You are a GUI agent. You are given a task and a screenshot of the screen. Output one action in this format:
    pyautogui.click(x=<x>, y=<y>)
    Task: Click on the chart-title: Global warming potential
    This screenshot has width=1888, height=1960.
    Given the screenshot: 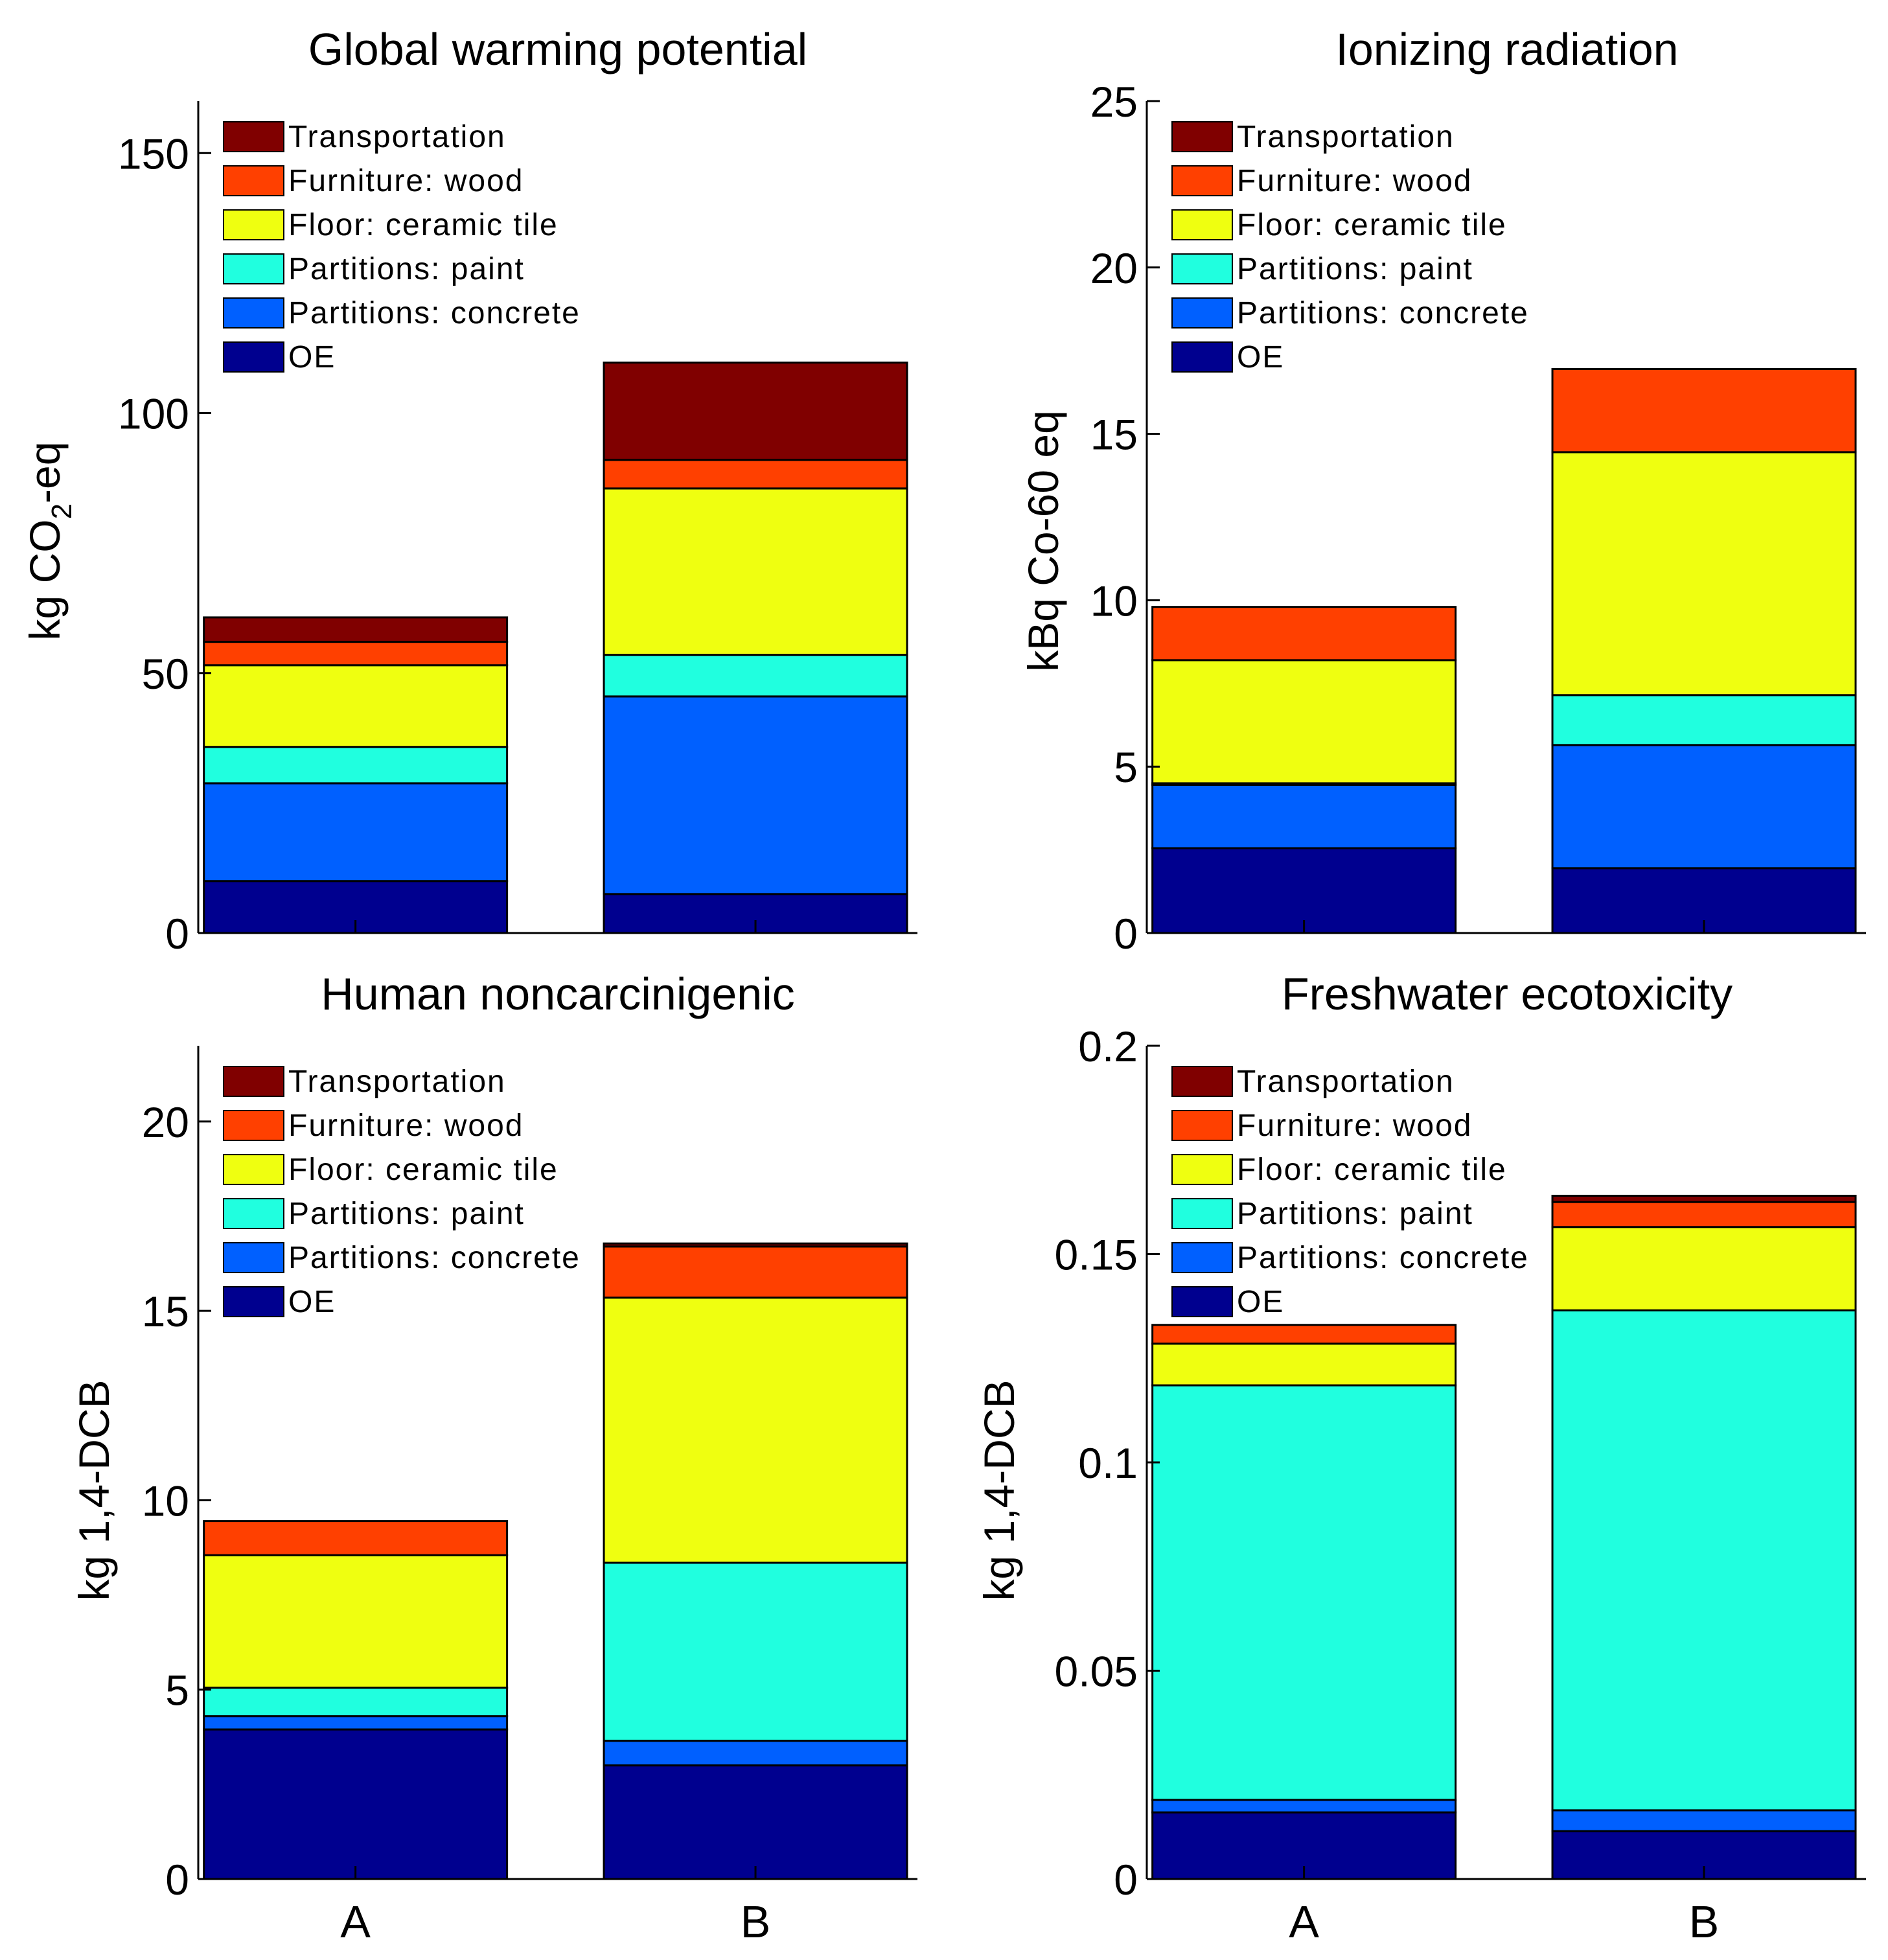 What is the action you would take?
    pyautogui.click(x=557, y=49)
    